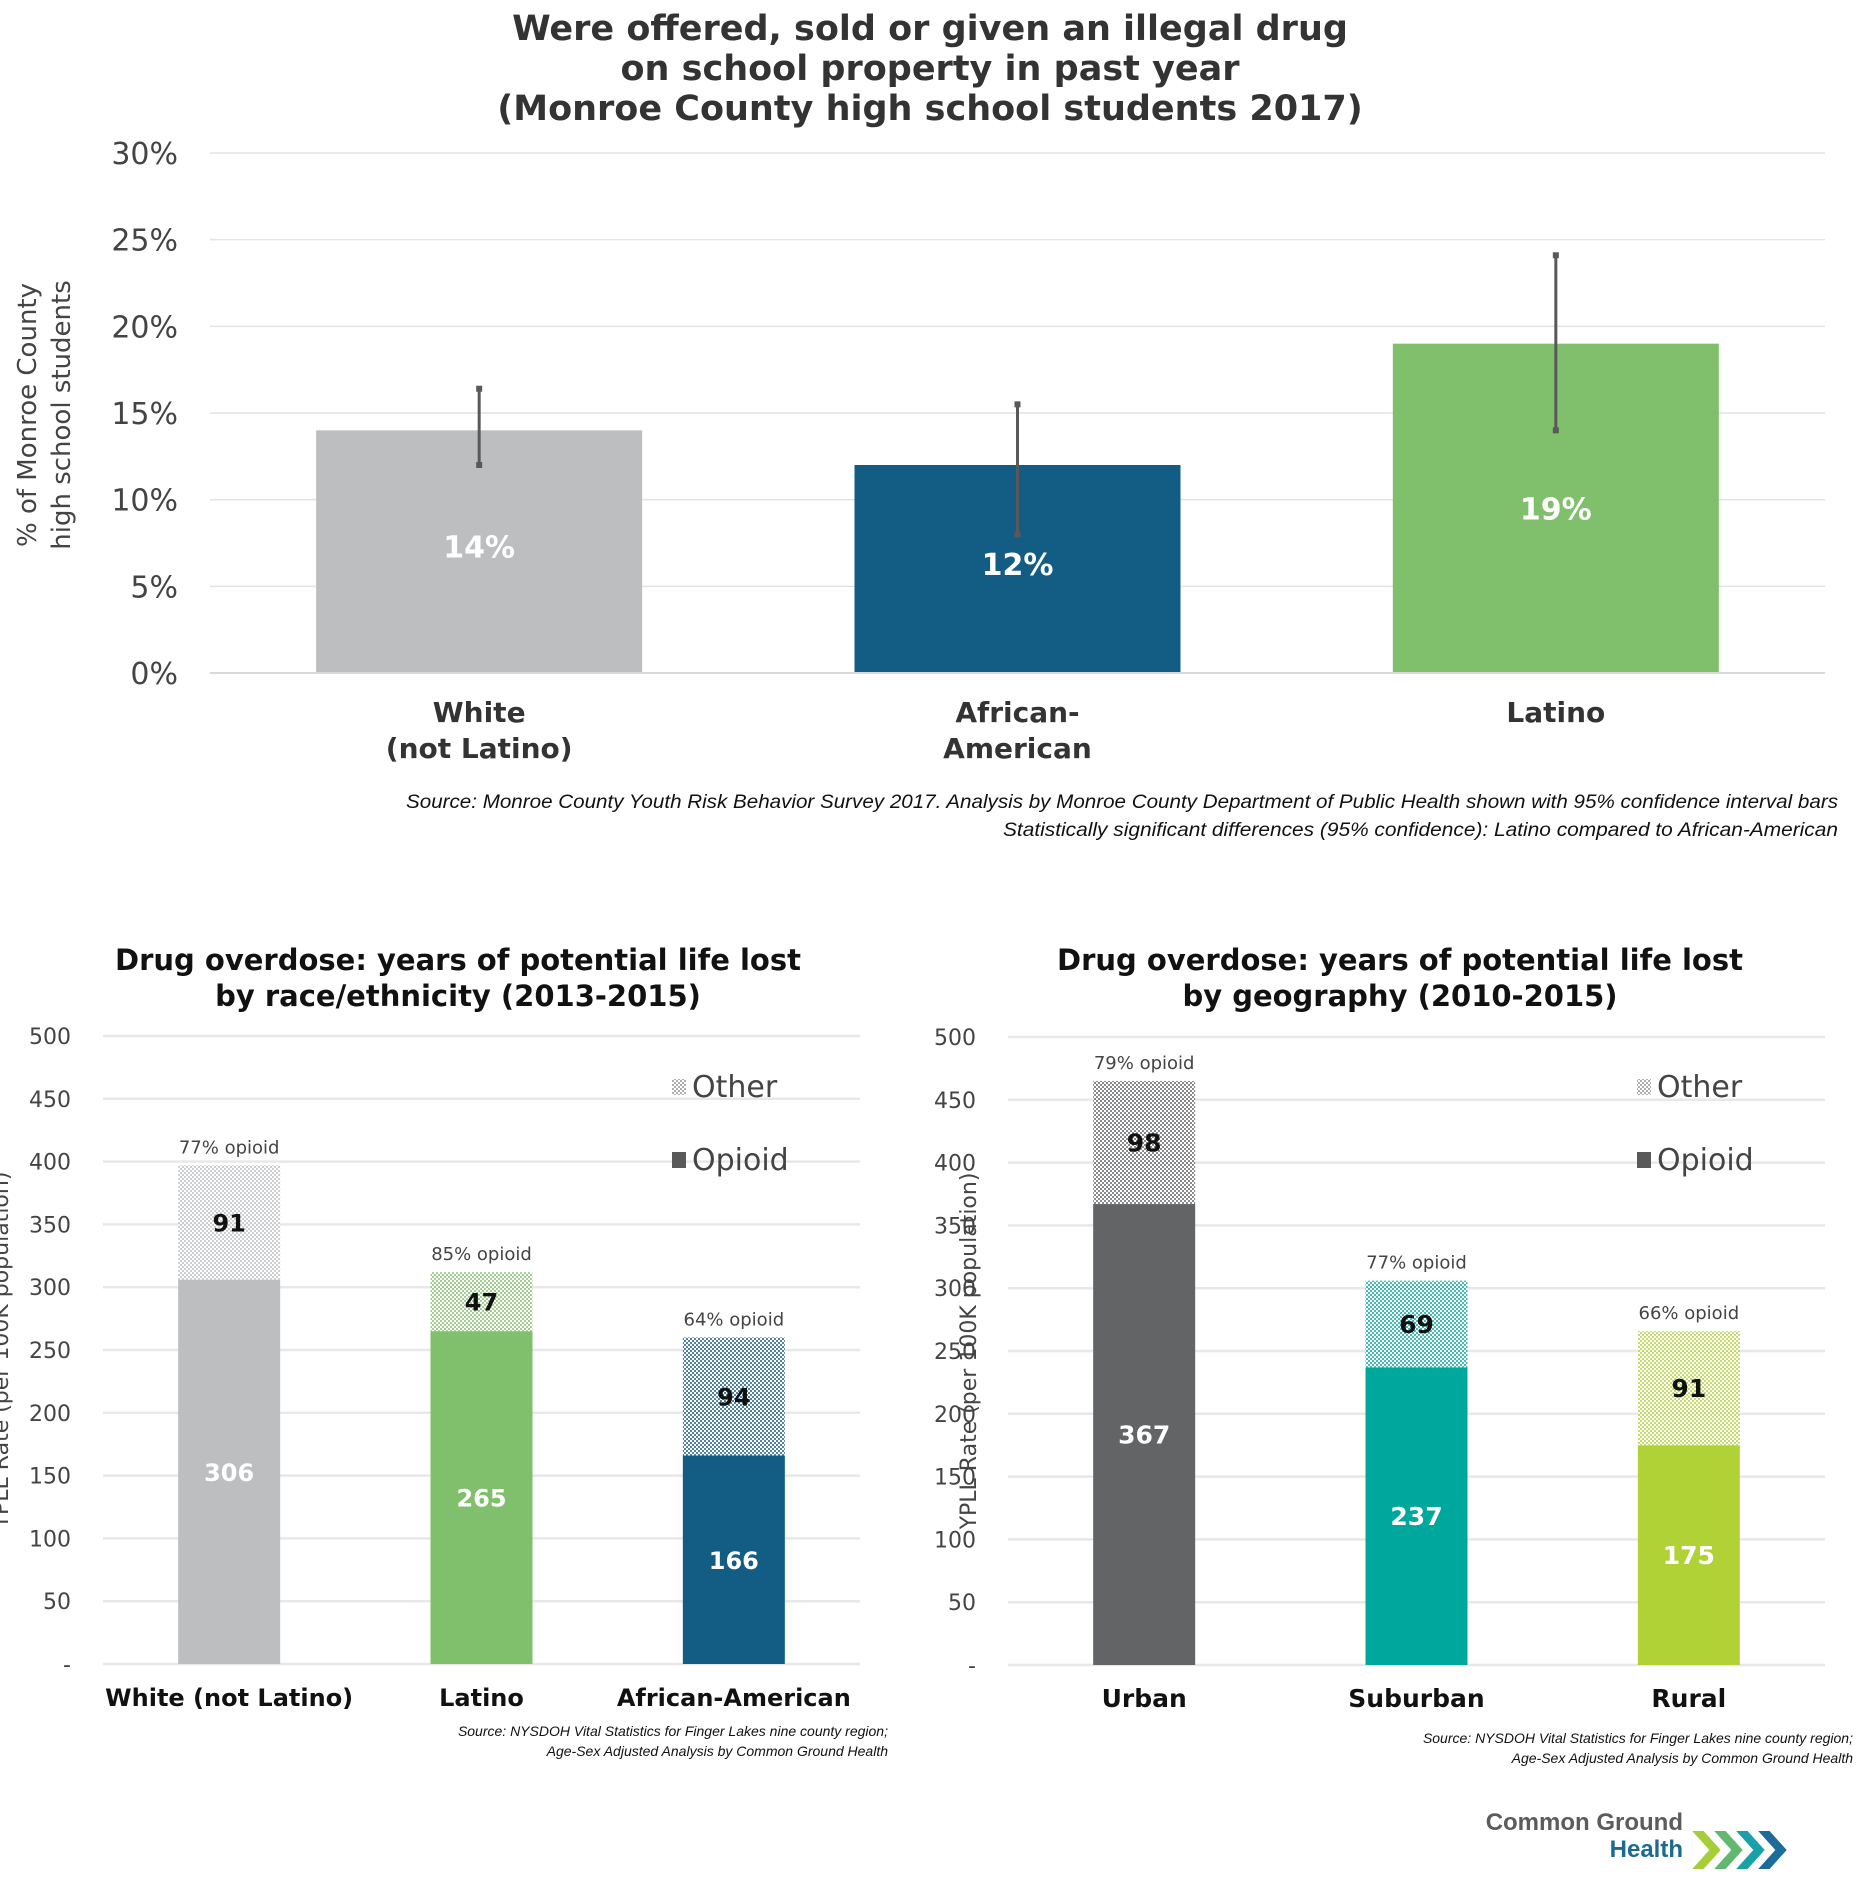 The height and width of the screenshot is (1900, 1872). I want to click on x-tick-label: African-, so click(1017, 712).